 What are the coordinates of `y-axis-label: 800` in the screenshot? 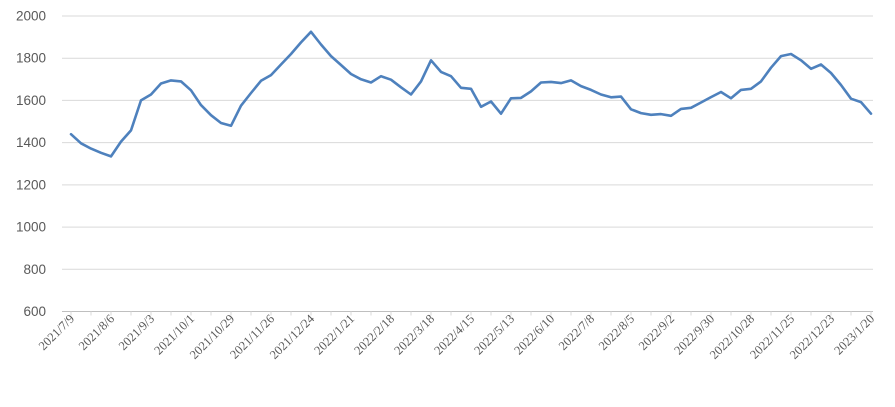 It's located at (34, 269).